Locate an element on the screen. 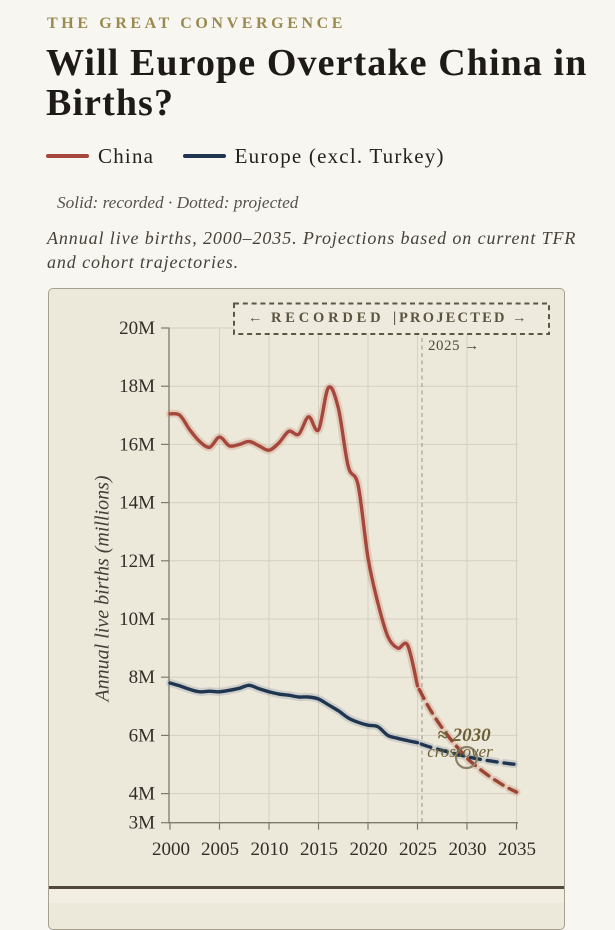 This screenshot has width=615, height=930. svg-text: 2030 is located at coordinates (468, 849).